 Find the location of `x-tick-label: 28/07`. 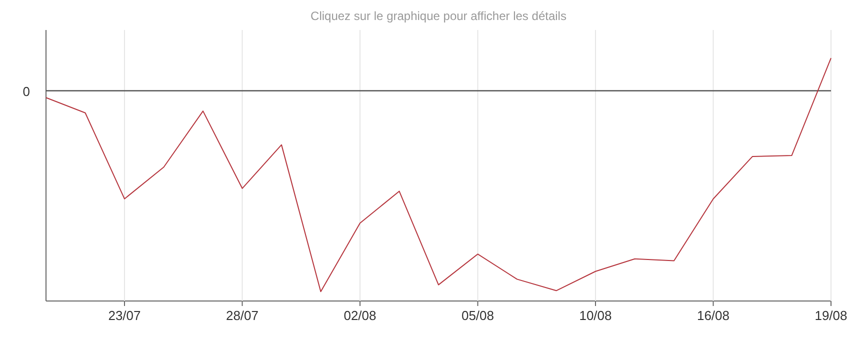

x-tick-label: 28/07 is located at coordinates (242, 315).